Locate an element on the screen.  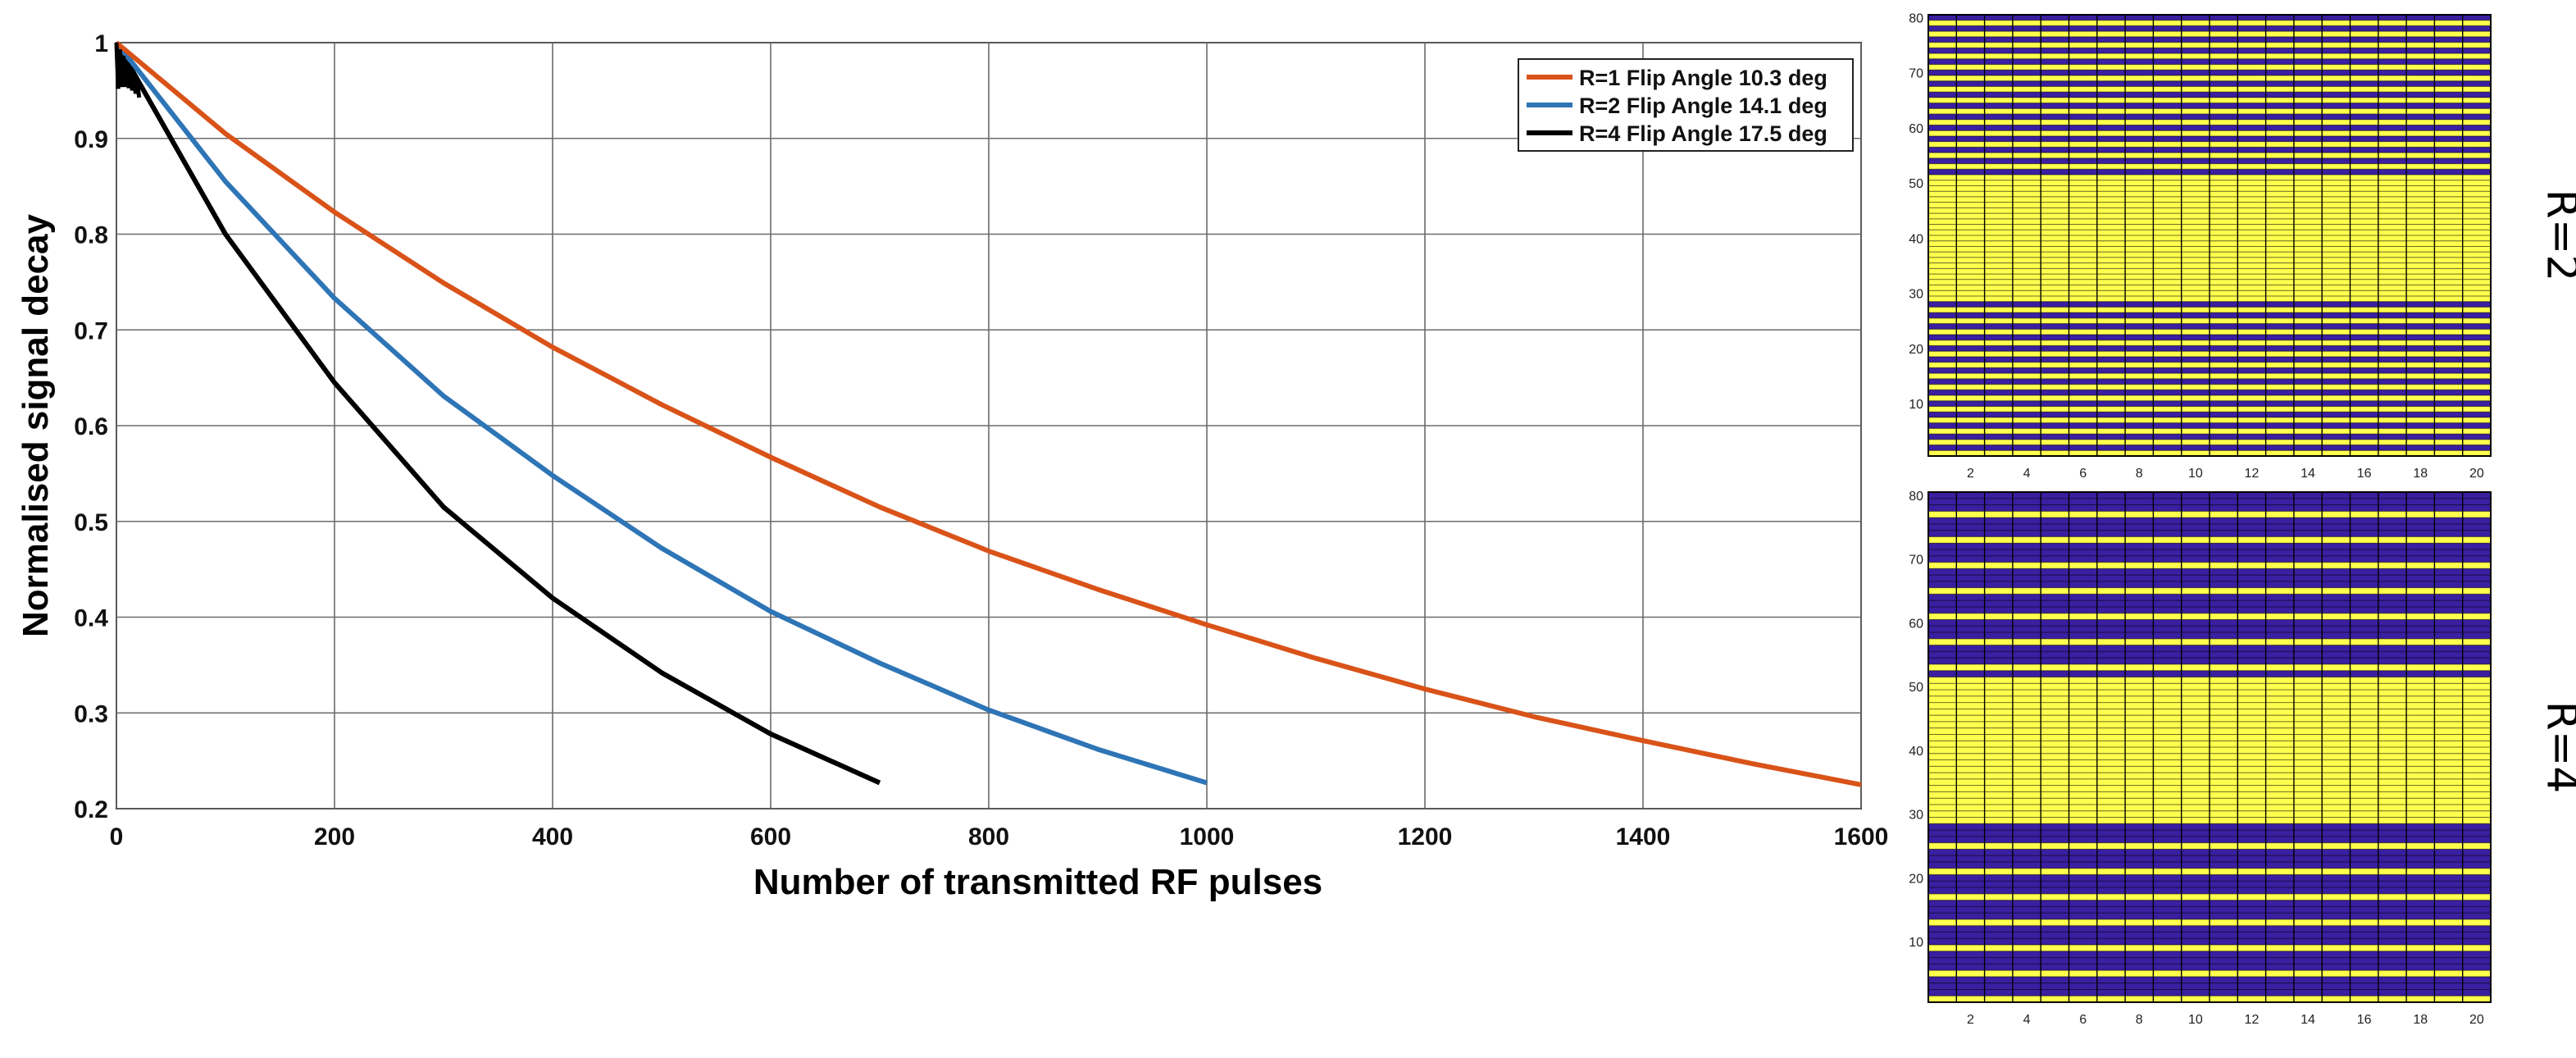
sampling-mask-r2: 2 4 6 8 10 12 14 16 18 20 10 20 30 40 50 60 70 80 is located at coordinates (2200, 246).